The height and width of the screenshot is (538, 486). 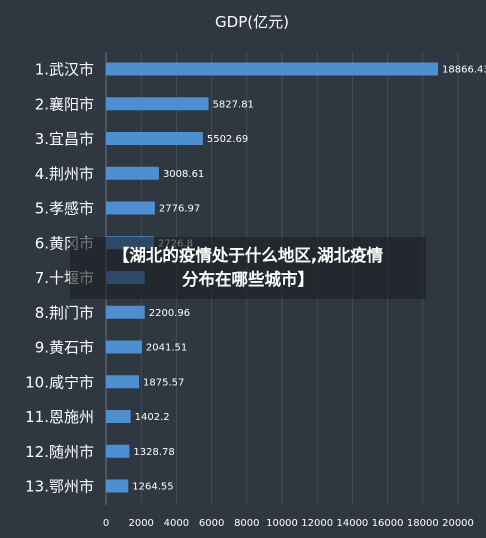 What do you see at coordinates (252, 22) in the screenshot?
I see `chart-title: GDP(亿元)` at bounding box center [252, 22].